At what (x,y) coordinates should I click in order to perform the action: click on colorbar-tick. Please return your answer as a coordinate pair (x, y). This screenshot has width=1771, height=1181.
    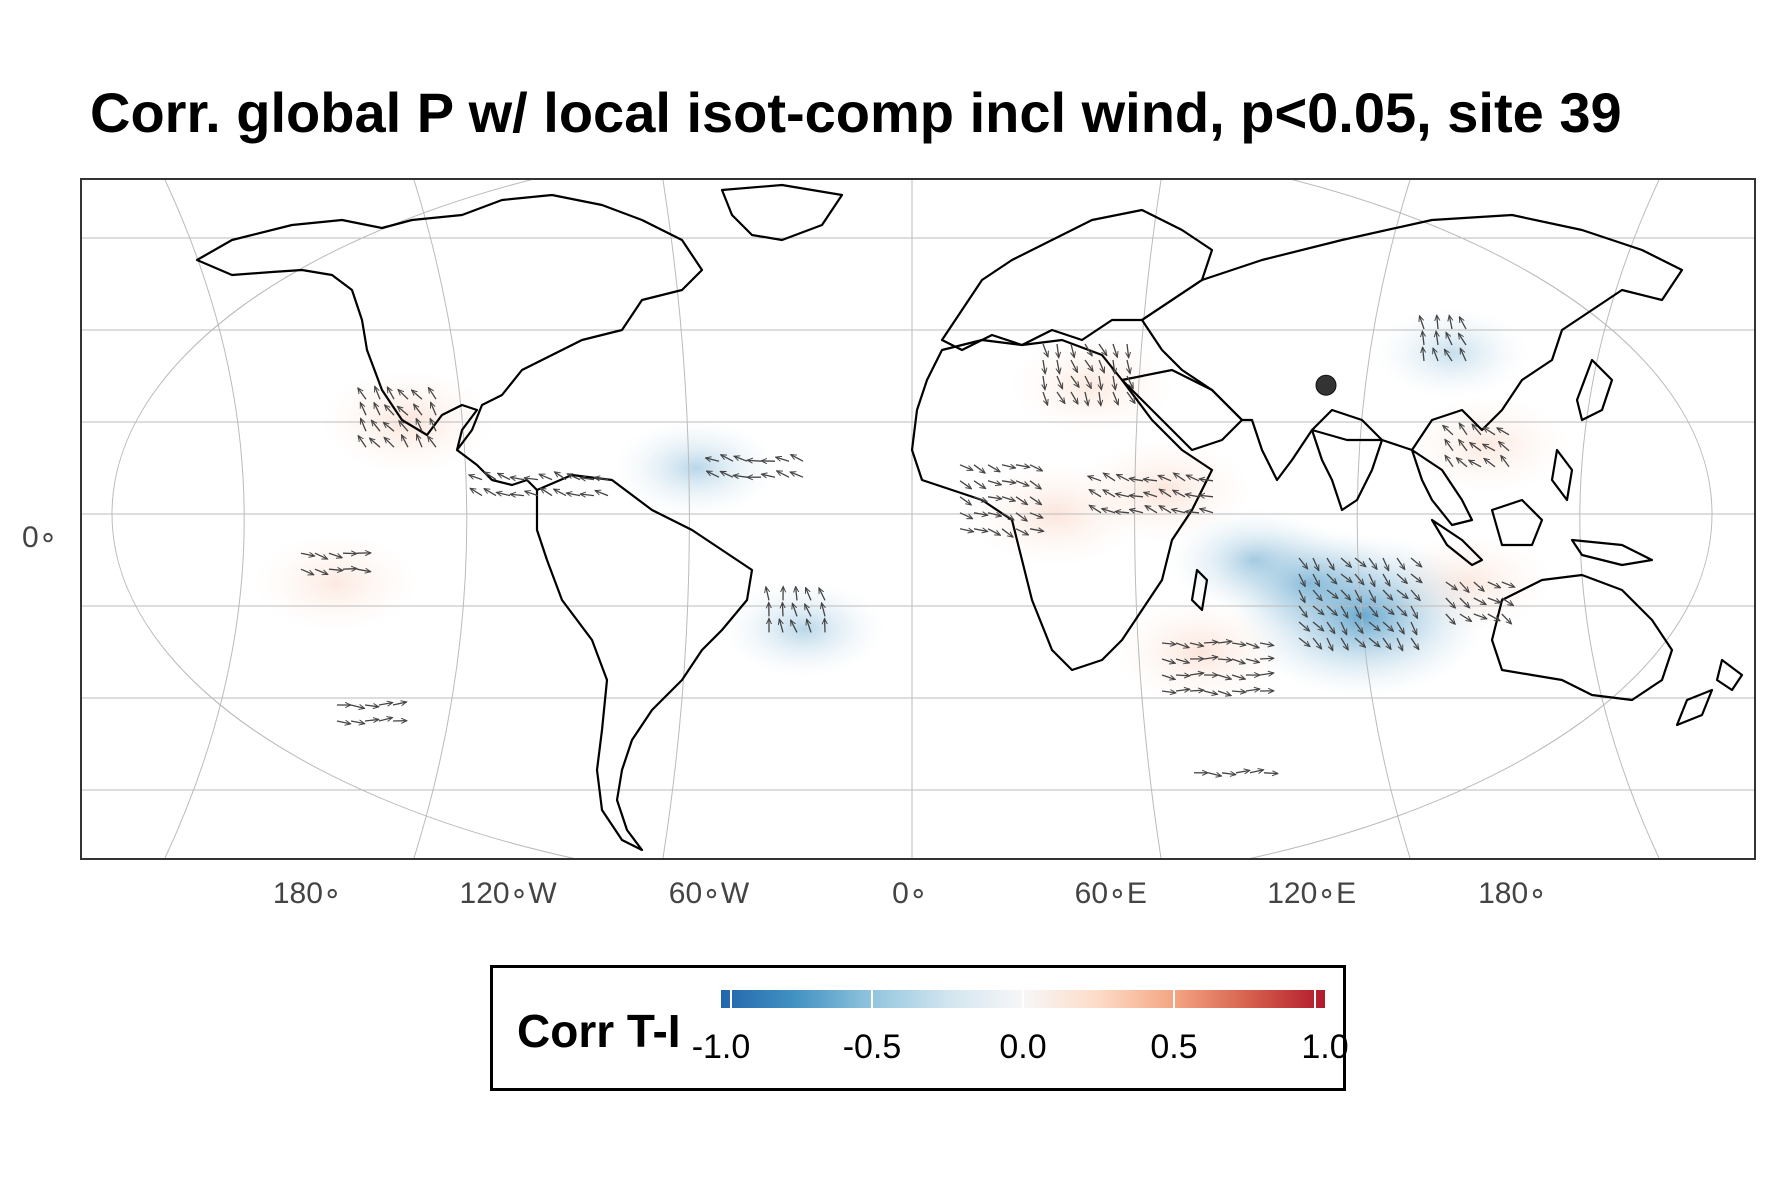
    Looking at the image, I should click on (731, 999).